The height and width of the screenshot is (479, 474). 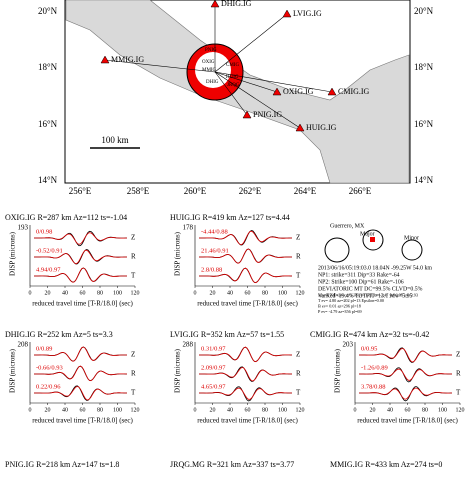 What do you see at coordinates (49, 250) in the screenshot?
I see `fit-label: -0.52/0.91` at bounding box center [49, 250].